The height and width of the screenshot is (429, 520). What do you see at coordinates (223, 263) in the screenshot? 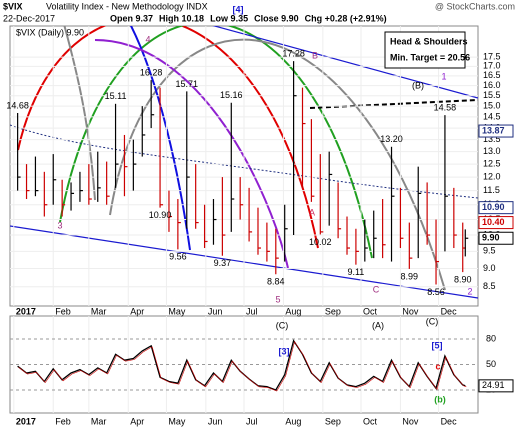
I see `point-label: 9.37` at bounding box center [223, 263].